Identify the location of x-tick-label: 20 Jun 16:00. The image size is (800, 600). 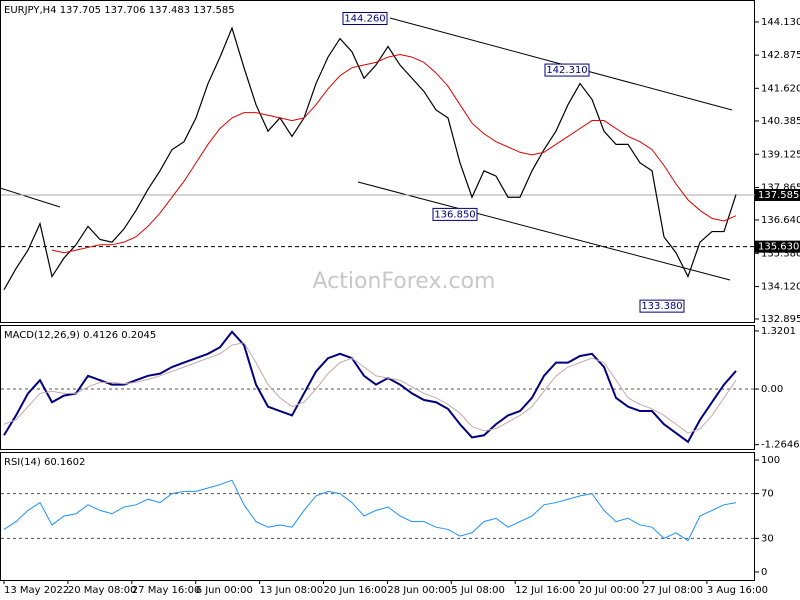
(356, 590).